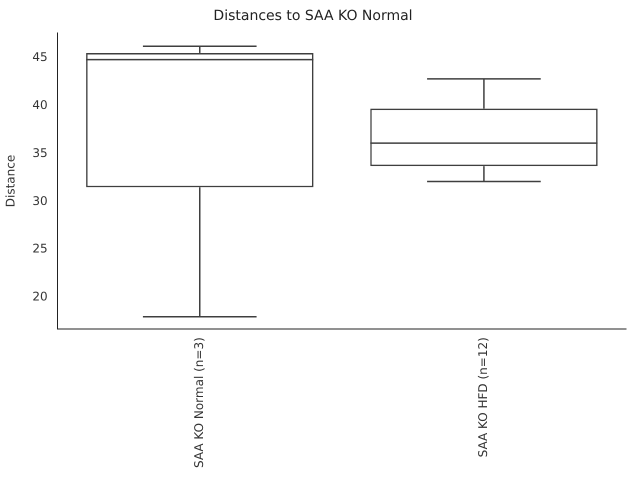 The width and height of the screenshot is (640, 480). Describe the element at coordinates (313, 16) in the screenshot. I see `chart-title: Distances to SAA KO Normal` at that location.